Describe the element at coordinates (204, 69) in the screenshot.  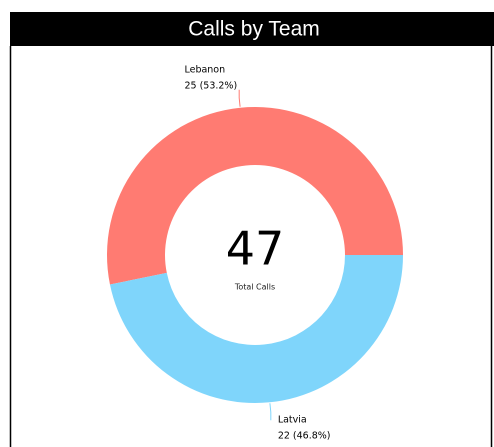
I see `slice-label: Lebanon` at that location.